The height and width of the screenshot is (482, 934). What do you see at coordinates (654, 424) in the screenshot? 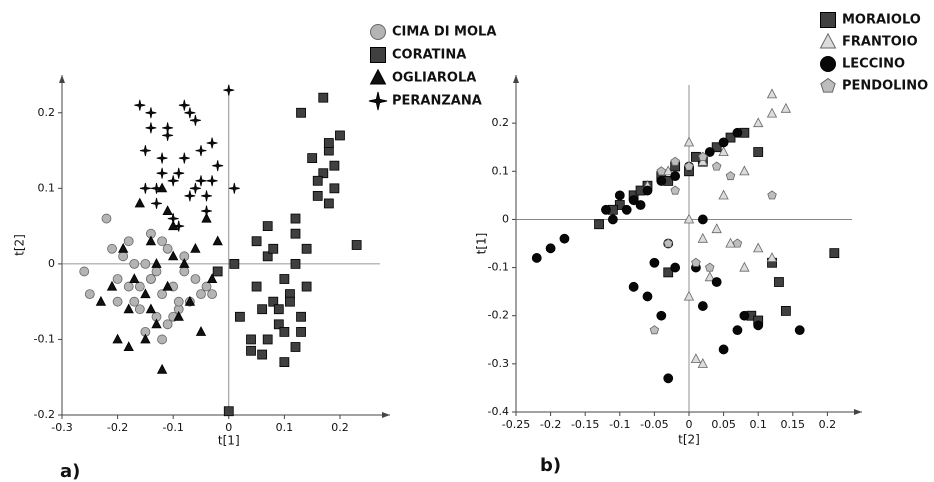
I see `x-tick-label: -0.05` at bounding box center [654, 424].